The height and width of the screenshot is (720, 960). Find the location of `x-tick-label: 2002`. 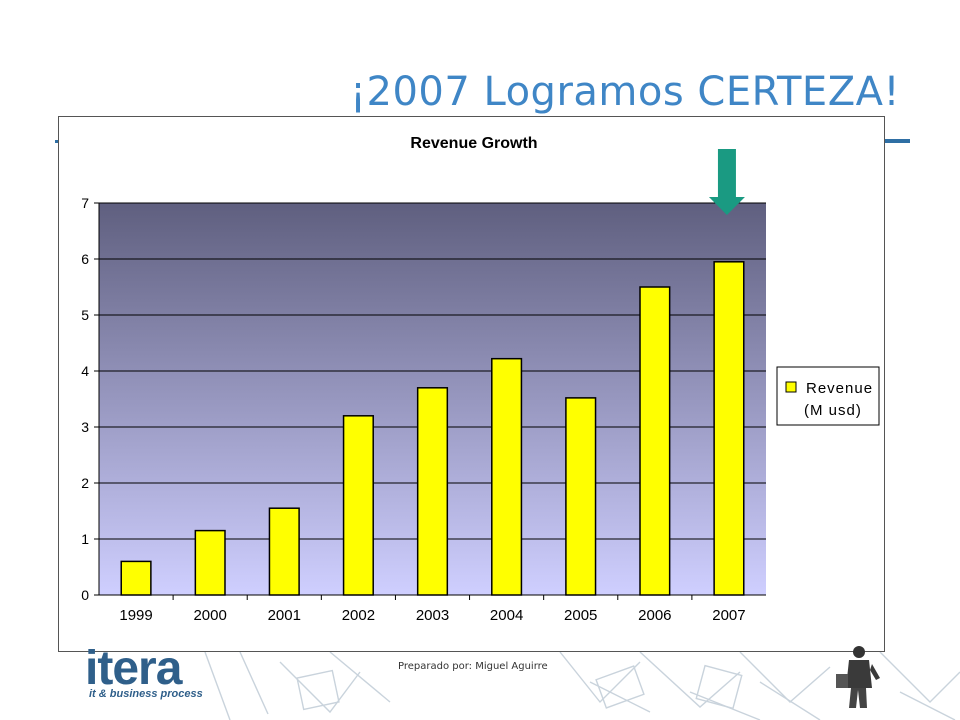

x-tick-label: 2002 is located at coordinates (358, 615).